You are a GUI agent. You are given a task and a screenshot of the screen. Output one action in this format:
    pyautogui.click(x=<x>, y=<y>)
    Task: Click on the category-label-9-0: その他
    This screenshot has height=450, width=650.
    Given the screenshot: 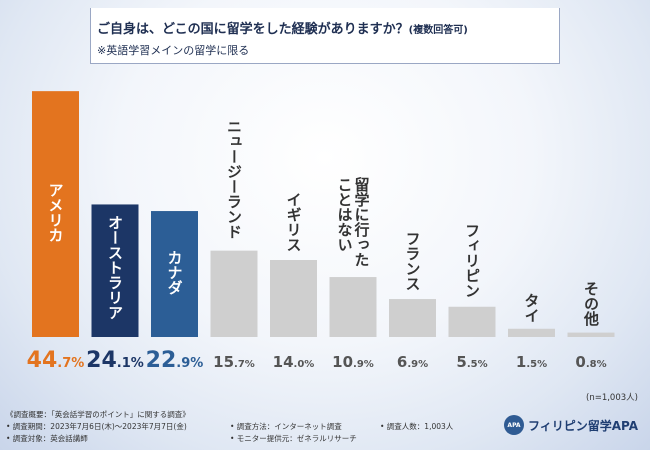 What is the action you would take?
    pyautogui.click(x=591, y=304)
    